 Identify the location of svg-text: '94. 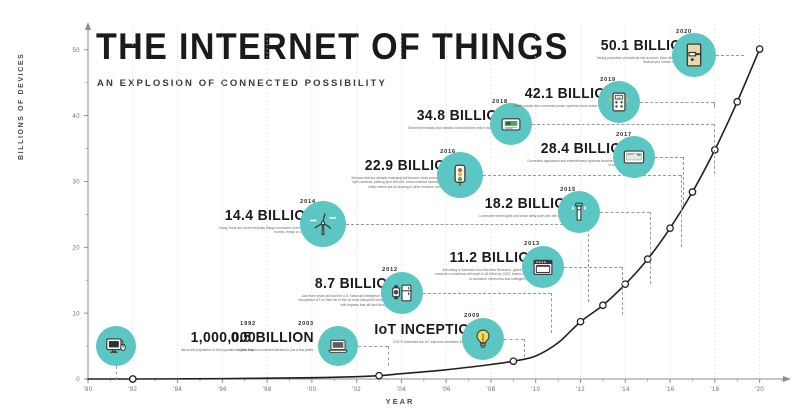
(177, 390).